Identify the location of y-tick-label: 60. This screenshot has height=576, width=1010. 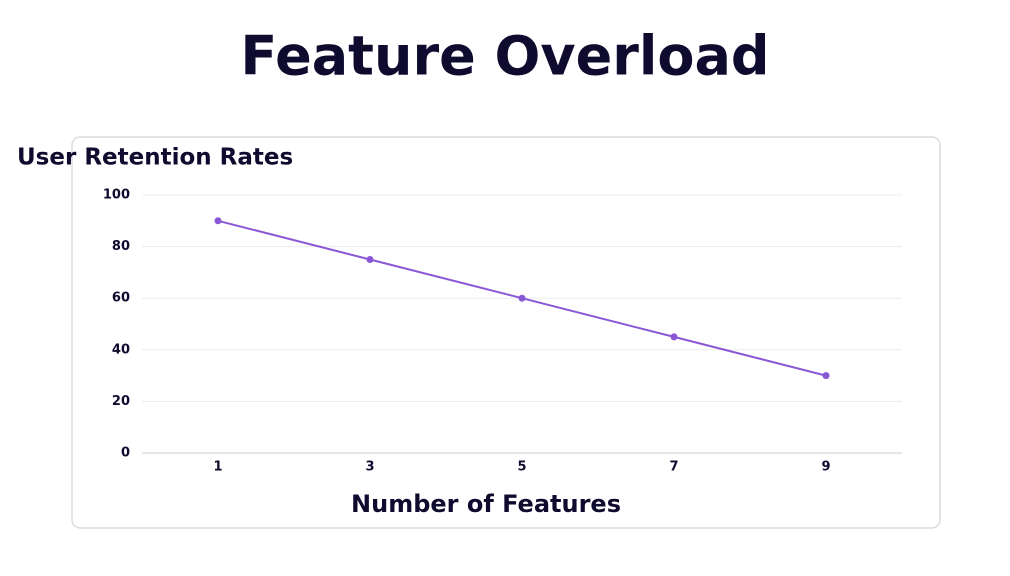
(121, 298).